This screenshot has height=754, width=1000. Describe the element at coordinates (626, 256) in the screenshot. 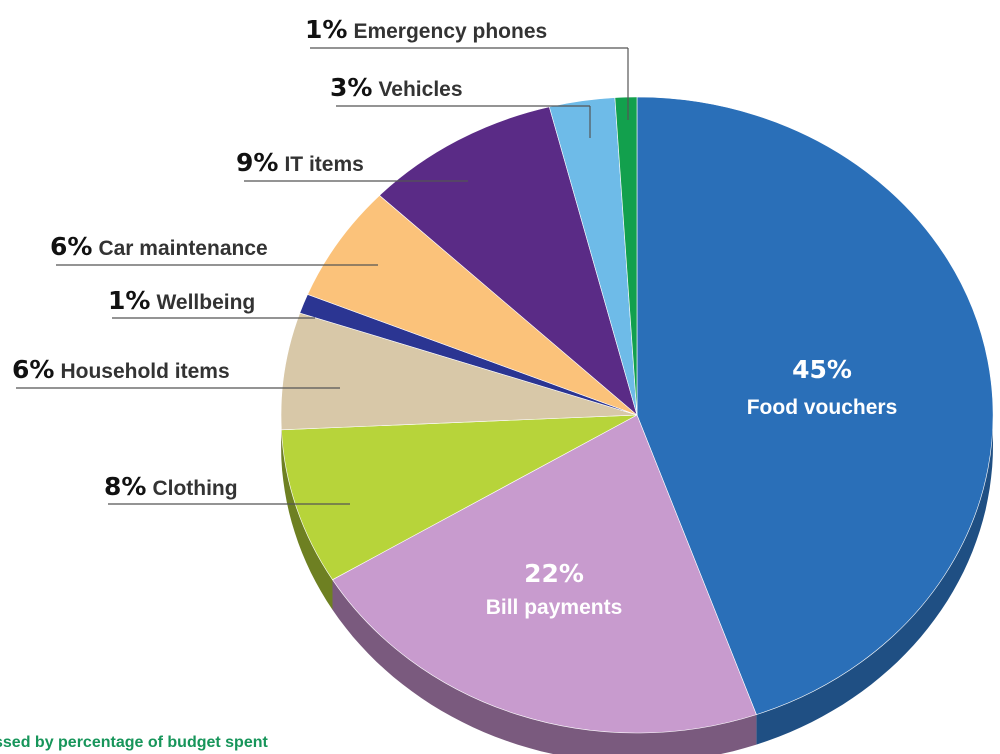

I see `slice-emergency-phones` at that location.